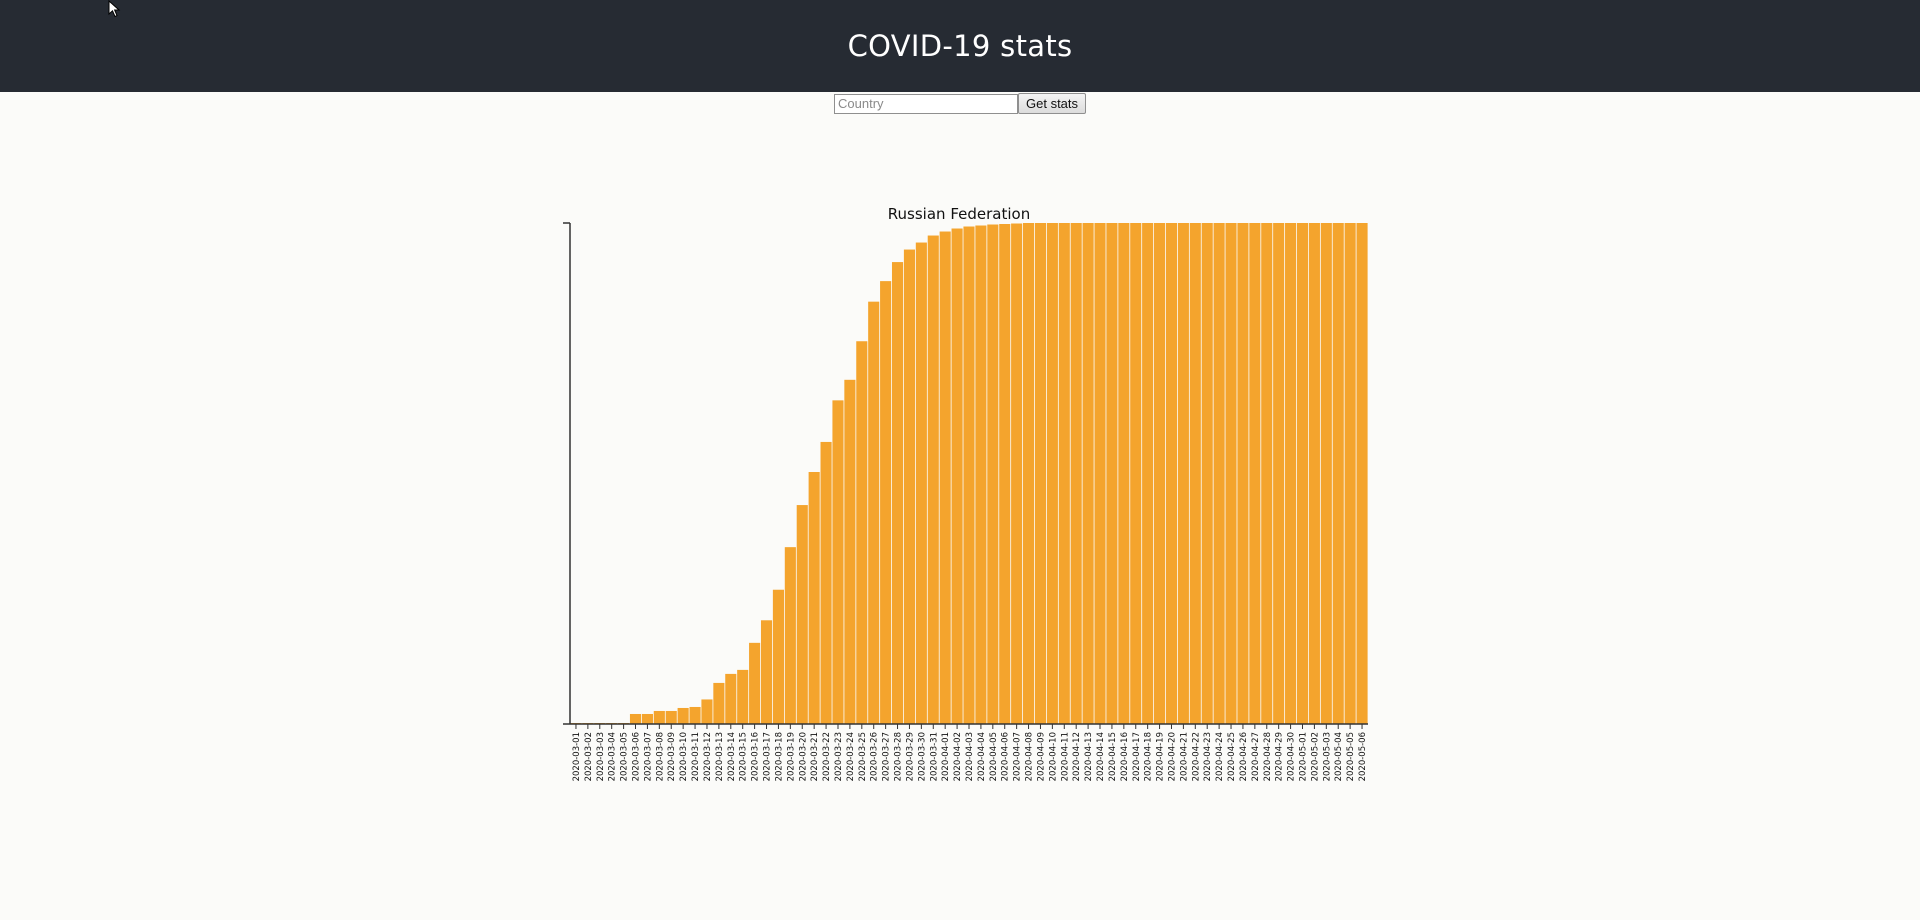 This screenshot has height=920, width=1920. Describe the element at coordinates (1292, 756) in the screenshot. I see `x-tick-label: 2020-04-30` at that location.